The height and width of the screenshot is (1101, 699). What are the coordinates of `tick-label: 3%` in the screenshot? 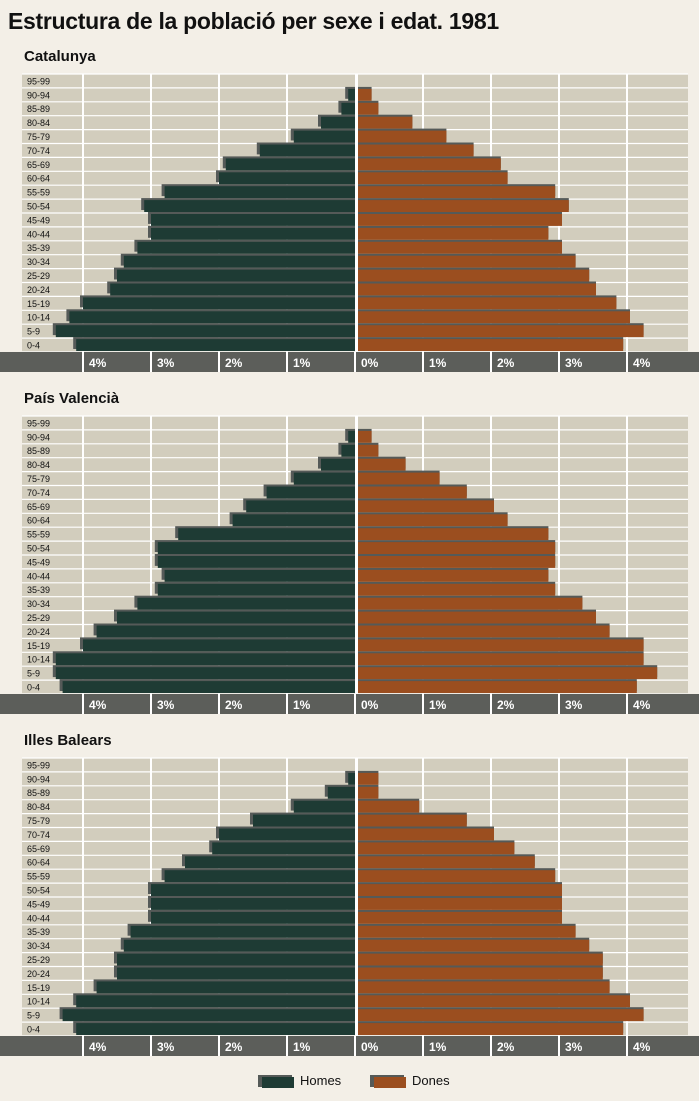 It's located at (574, 705).